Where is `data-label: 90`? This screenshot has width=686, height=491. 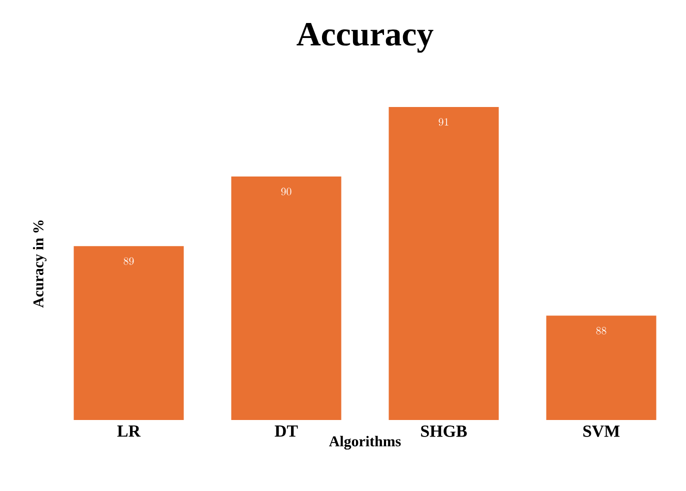
data-label: 90 is located at coordinates (286, 192).